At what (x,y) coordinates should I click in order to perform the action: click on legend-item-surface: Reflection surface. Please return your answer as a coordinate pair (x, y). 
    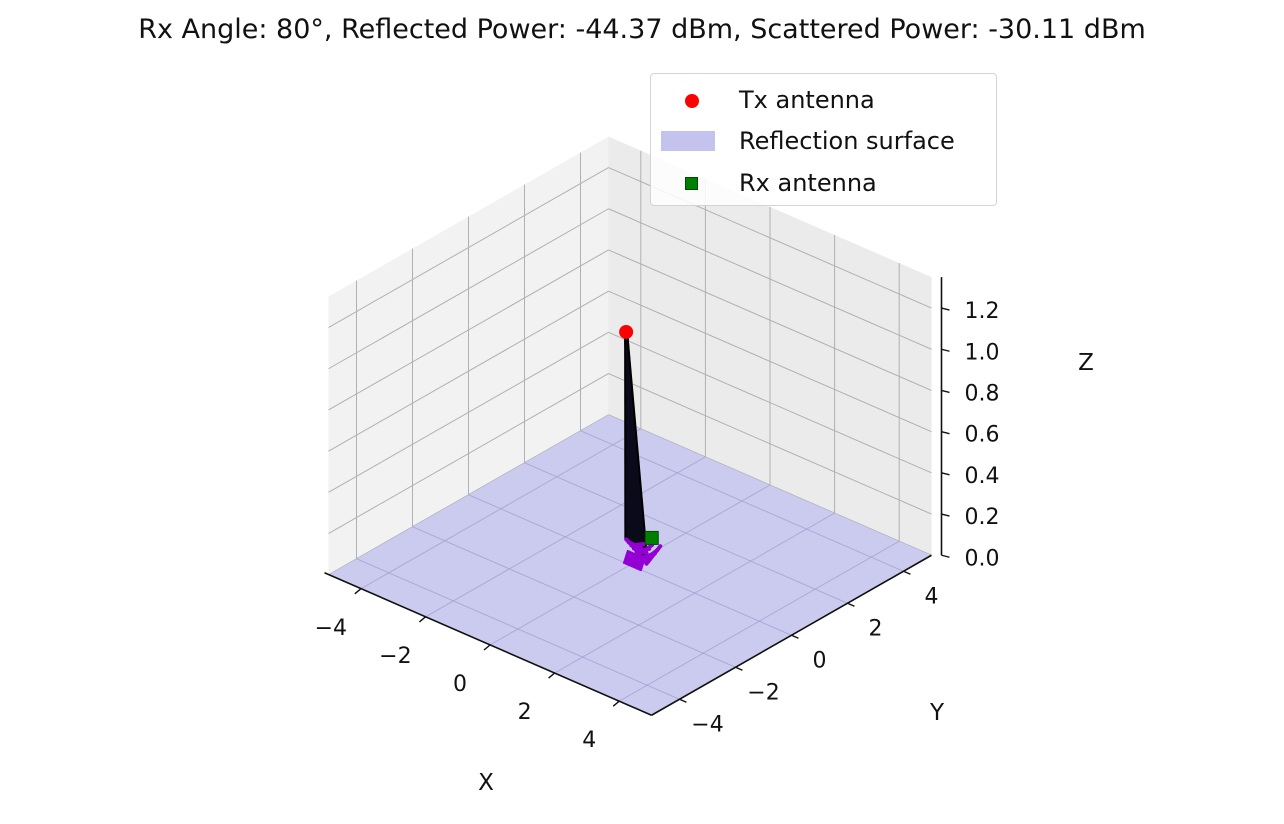
    Looking at the image, I should click on (823, 141).